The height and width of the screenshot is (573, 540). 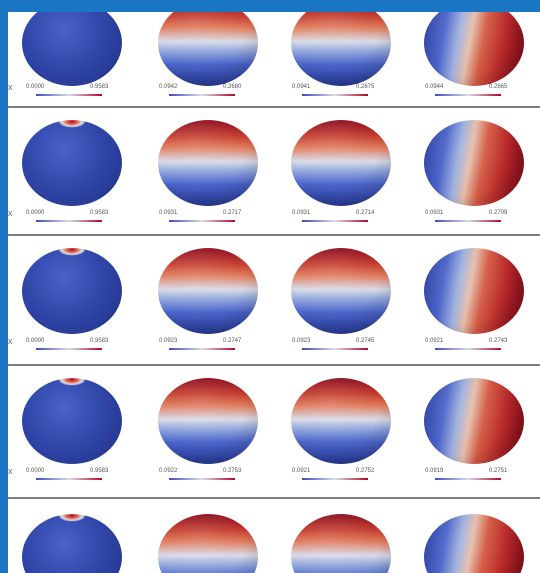 I want to click on colorbar-min-label: 0.0942, so click(x=168, y=87).